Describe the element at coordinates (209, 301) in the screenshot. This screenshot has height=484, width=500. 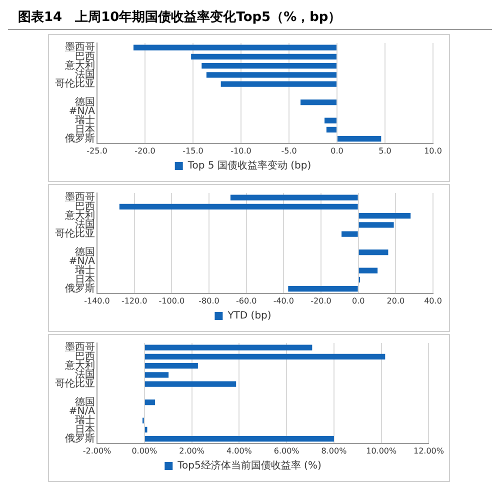
I see `x-tick-label: -80.0` at that location.